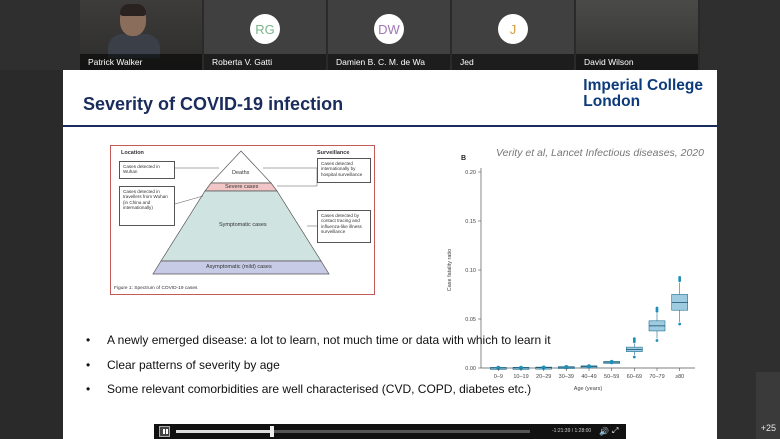 This screenshot has width=780, height=439. Describe the element at coordinates (604, 431) in the screenshot. I see `volume-icon: 🔊` at that location.